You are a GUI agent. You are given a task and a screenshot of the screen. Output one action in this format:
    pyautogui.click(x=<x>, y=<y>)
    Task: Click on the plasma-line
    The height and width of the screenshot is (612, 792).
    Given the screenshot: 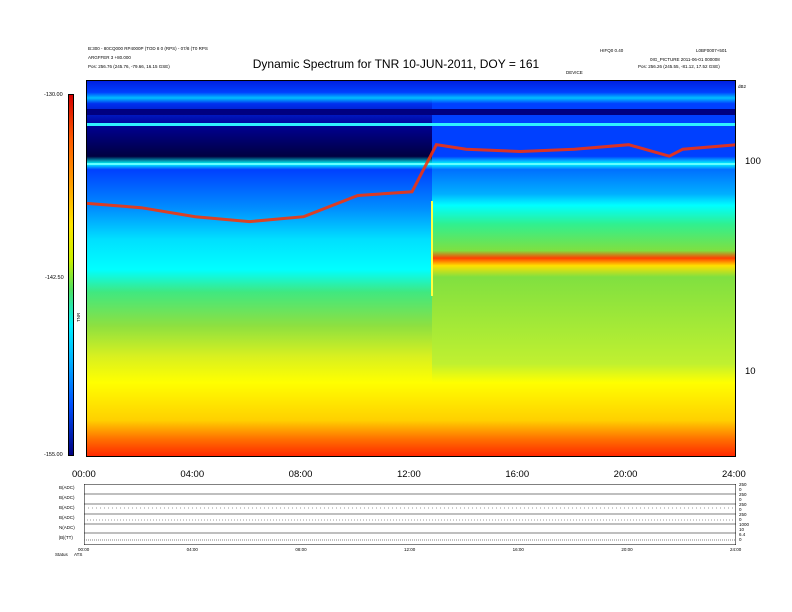 What is the action you would take?
    pyautogui.click(x=411, y=183)
    